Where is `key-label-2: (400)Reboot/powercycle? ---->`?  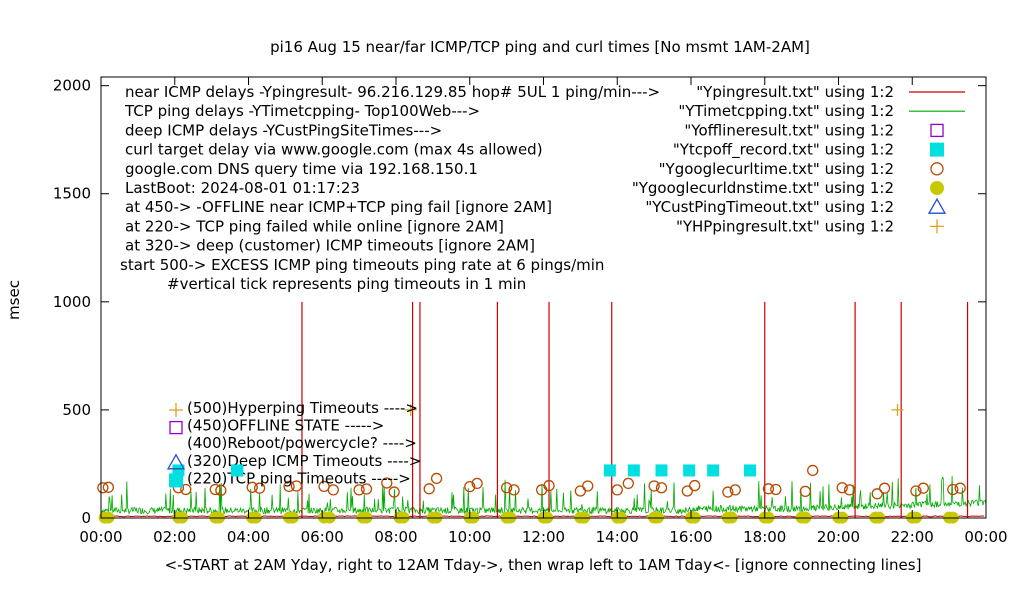 key-label-2: (400)Reboot/powercycle? ----> is located at coordinates (302, 443).